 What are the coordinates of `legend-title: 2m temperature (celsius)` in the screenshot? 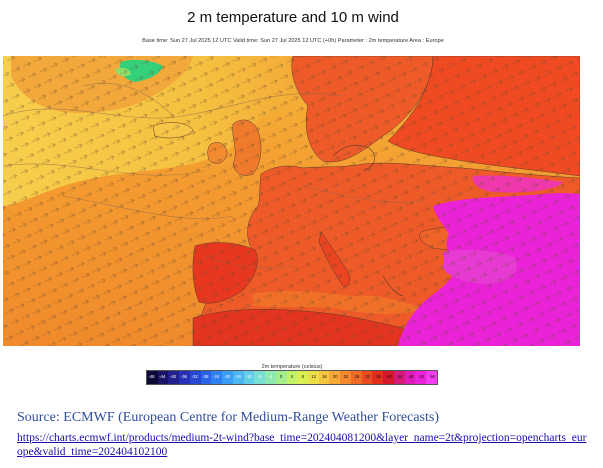 It's located at (292, 367).